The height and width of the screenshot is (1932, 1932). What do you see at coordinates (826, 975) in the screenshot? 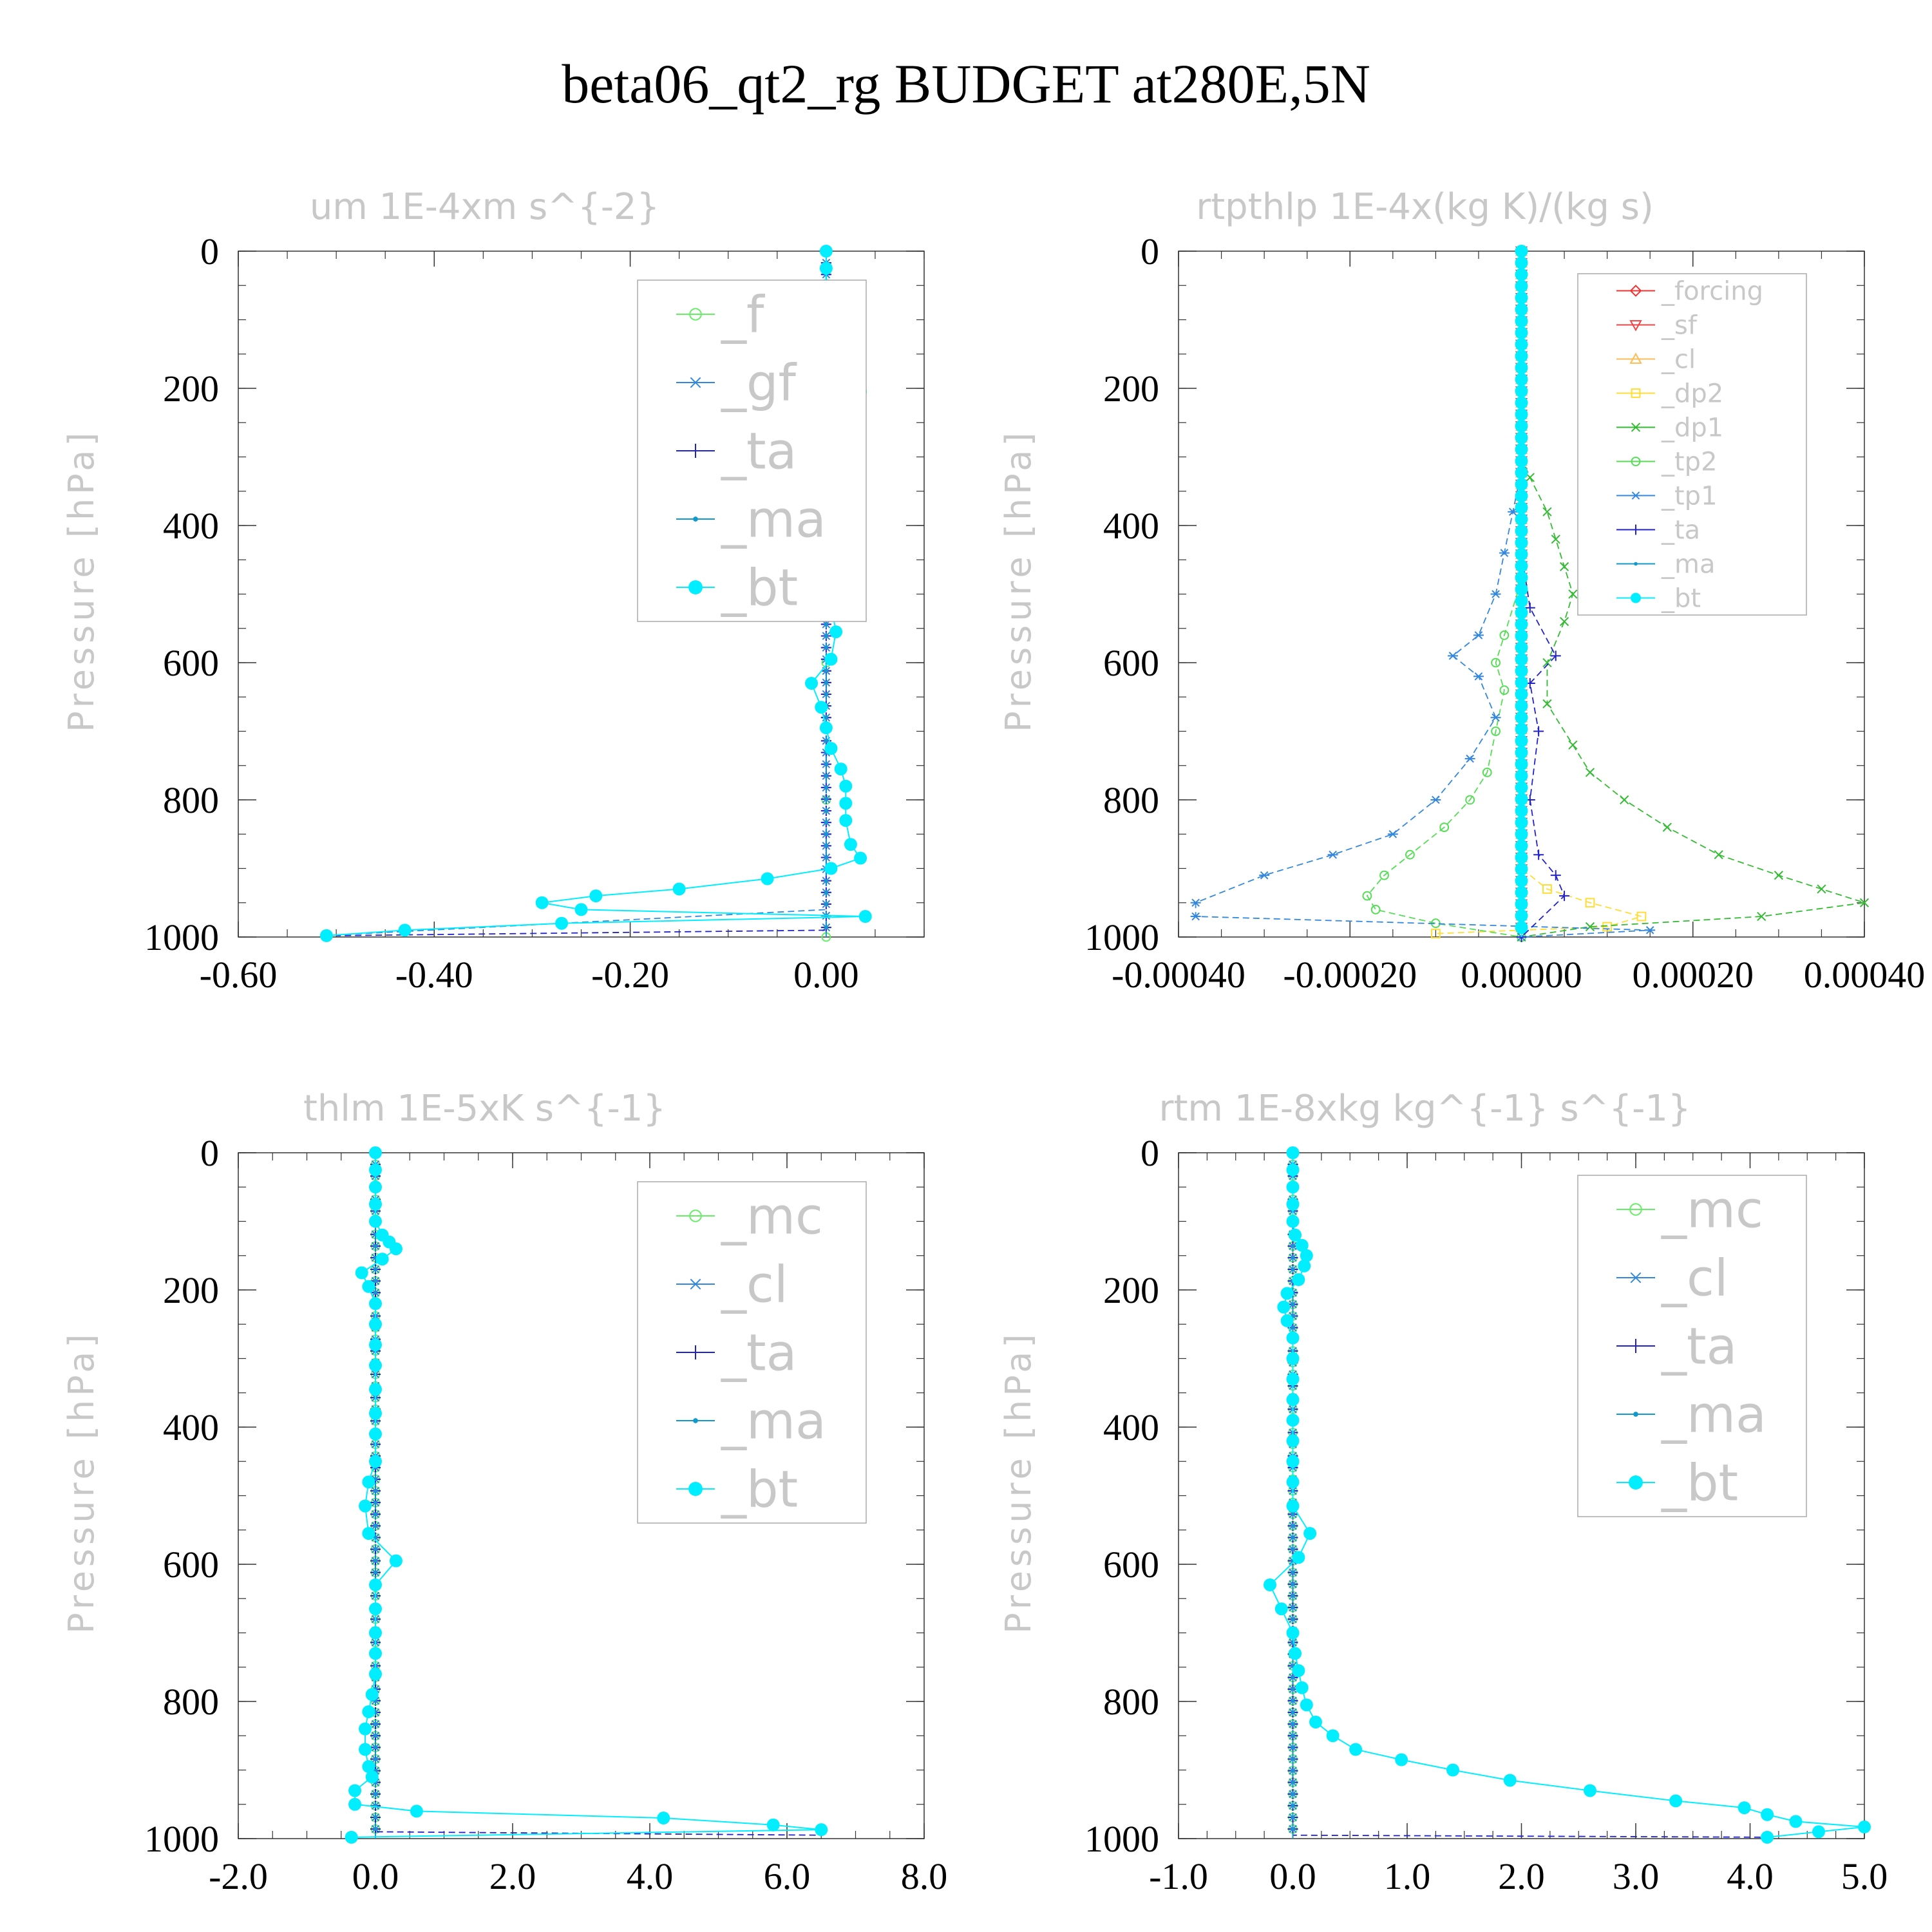
I see `x-tick-label: 0.00` at bounding box center [826, 975].